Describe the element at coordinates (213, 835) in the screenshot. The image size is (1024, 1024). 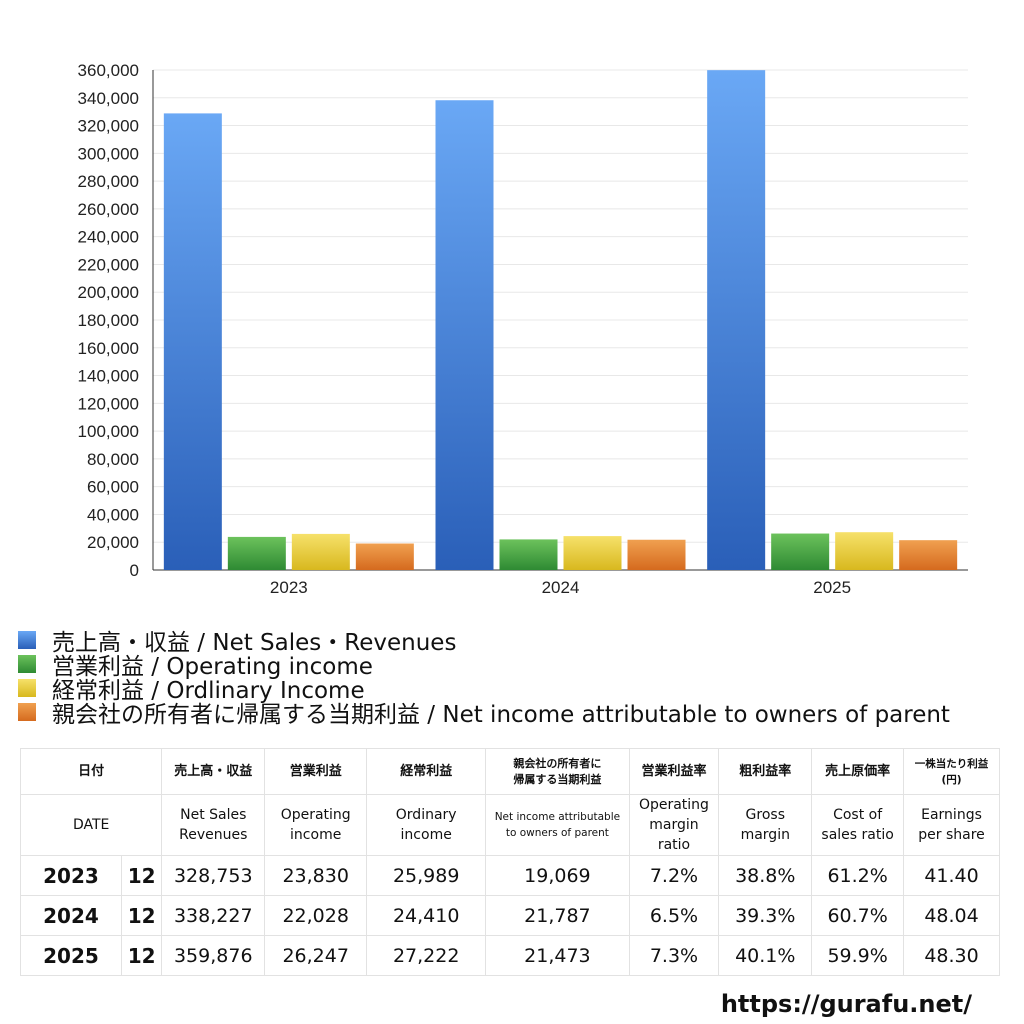
I see `th-sales-en-2: Revenues` at that location.